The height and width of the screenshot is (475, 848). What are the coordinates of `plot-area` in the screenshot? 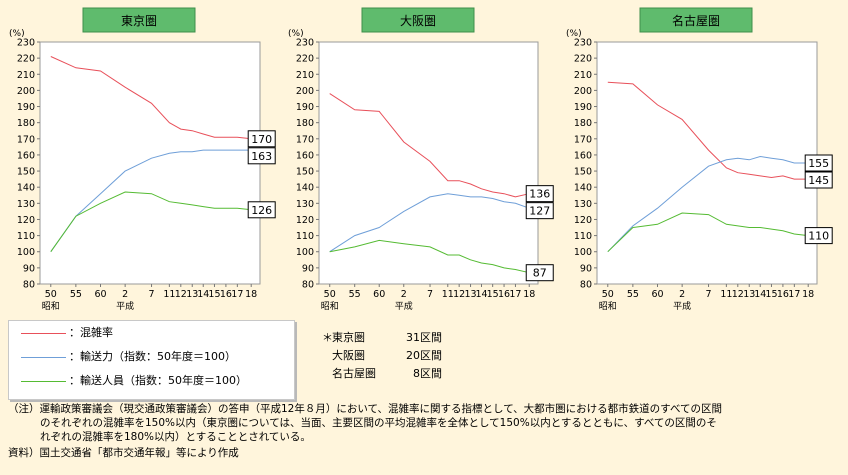 It's located at (150, 163).